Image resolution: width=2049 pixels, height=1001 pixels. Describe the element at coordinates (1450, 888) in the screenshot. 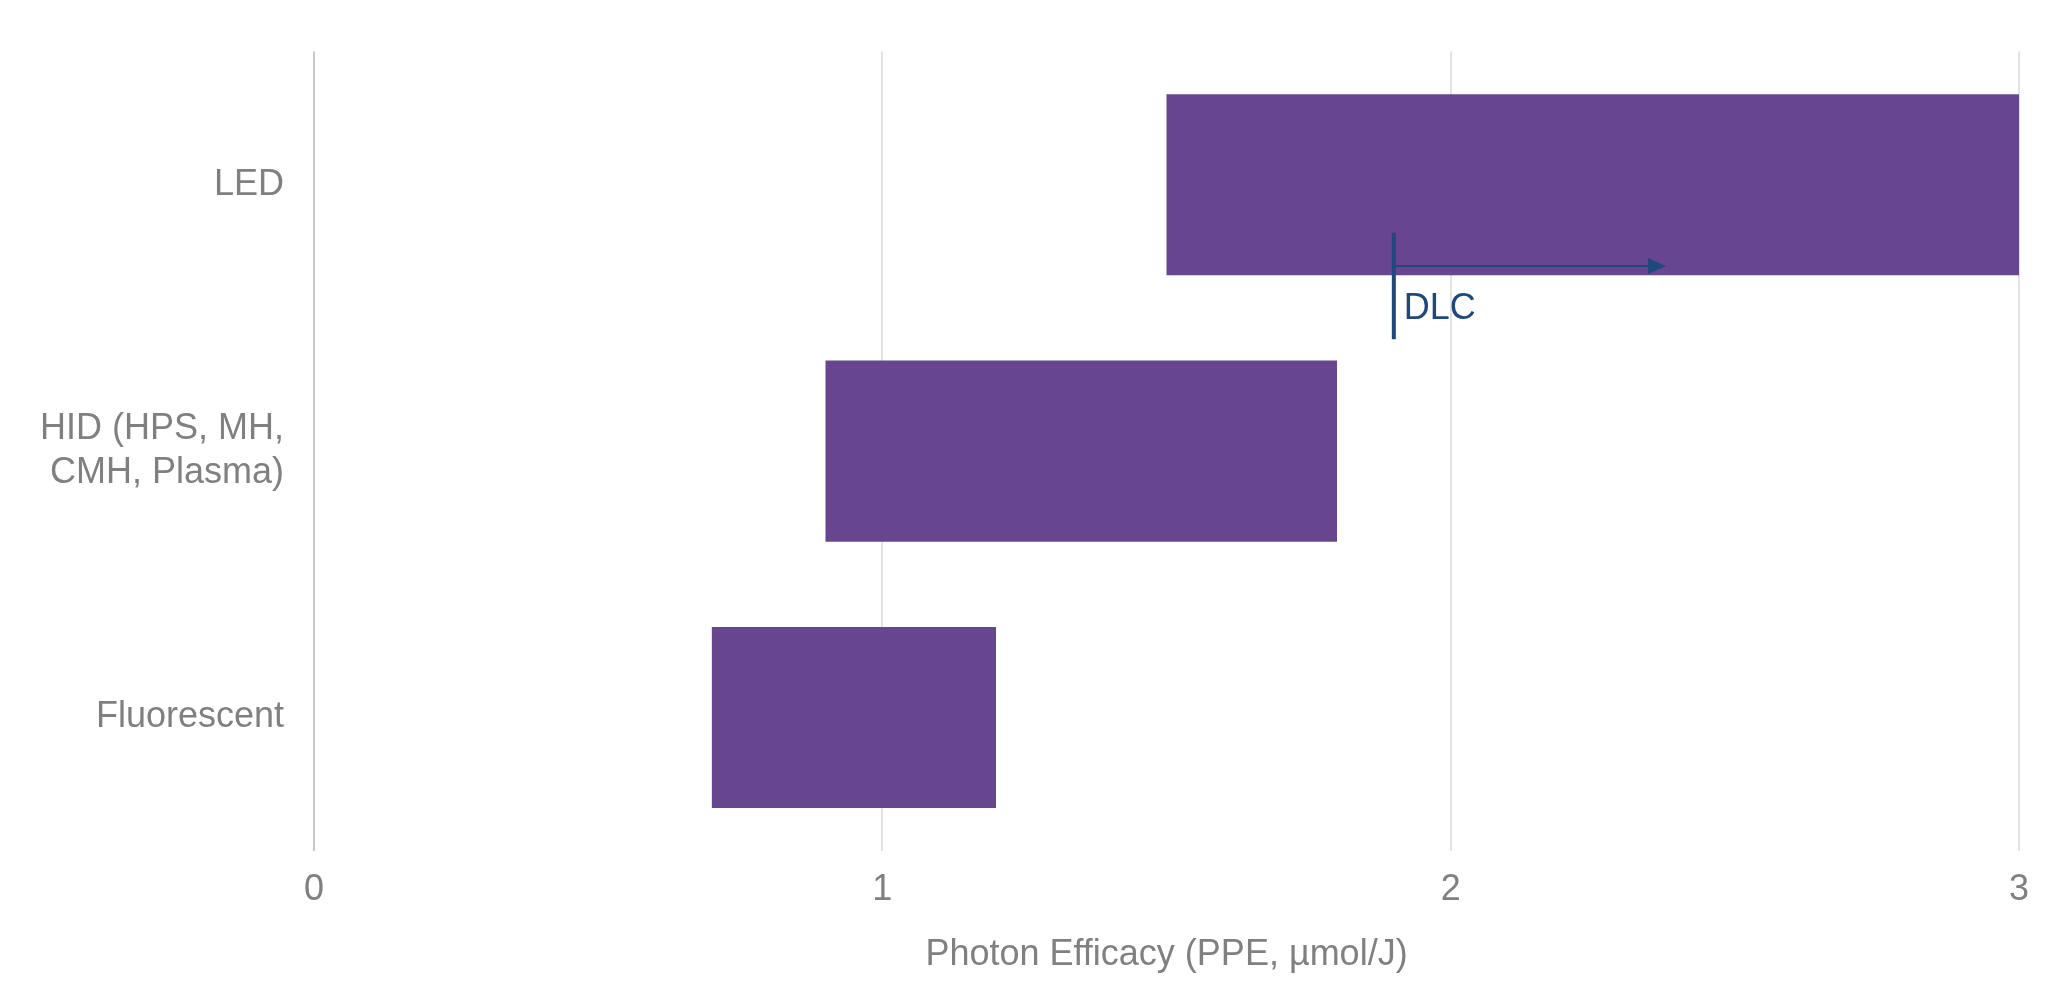

I see `x-tick-label: 2` at that location.